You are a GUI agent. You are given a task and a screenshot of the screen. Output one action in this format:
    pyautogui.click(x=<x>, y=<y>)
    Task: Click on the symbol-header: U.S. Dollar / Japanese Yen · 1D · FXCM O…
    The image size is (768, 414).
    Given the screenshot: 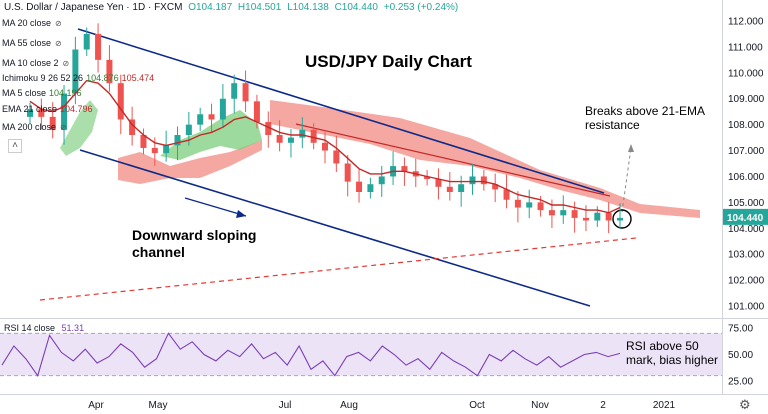 What is the action you would take?
    pyautogui.click(x=232, y=7)
    